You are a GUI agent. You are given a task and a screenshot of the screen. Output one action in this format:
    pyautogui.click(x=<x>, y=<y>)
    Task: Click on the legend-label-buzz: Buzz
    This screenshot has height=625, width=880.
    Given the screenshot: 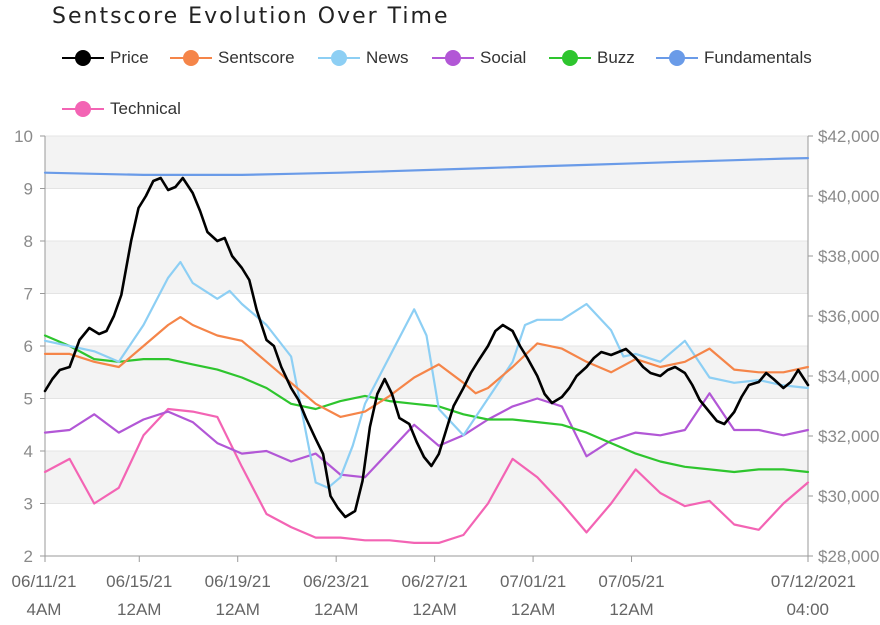 What is the action you would take?
    pyautogui.click(x=616, y=57)
    